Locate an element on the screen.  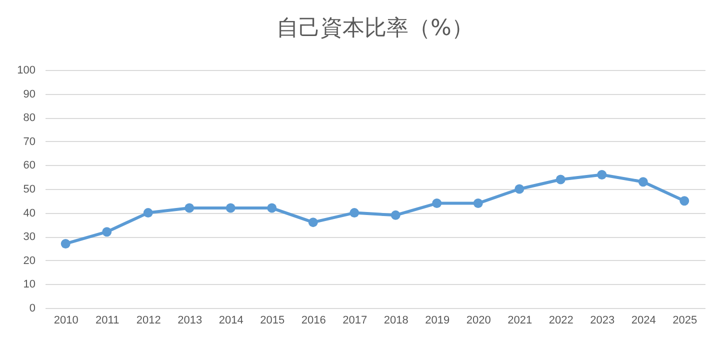
y-tick-label: 100 is located at coordinates (26, 70).